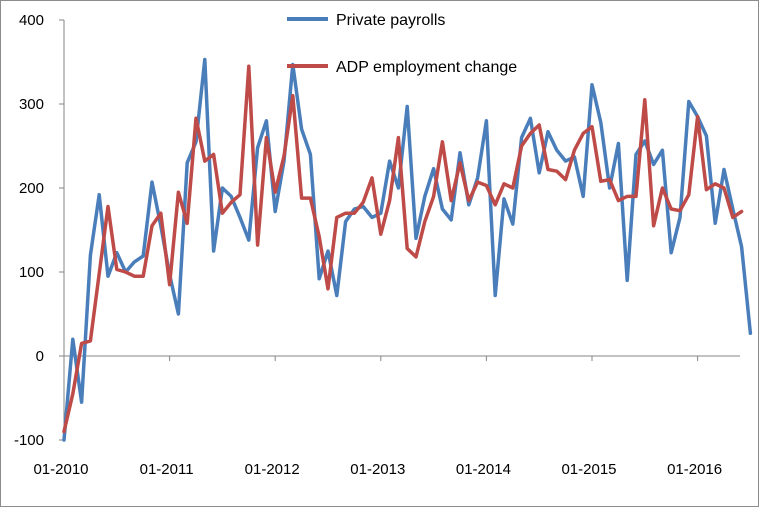  Describe the element at coordinates (40, 356) in the screenshot. I see `y-tick-label: 0` at that location.